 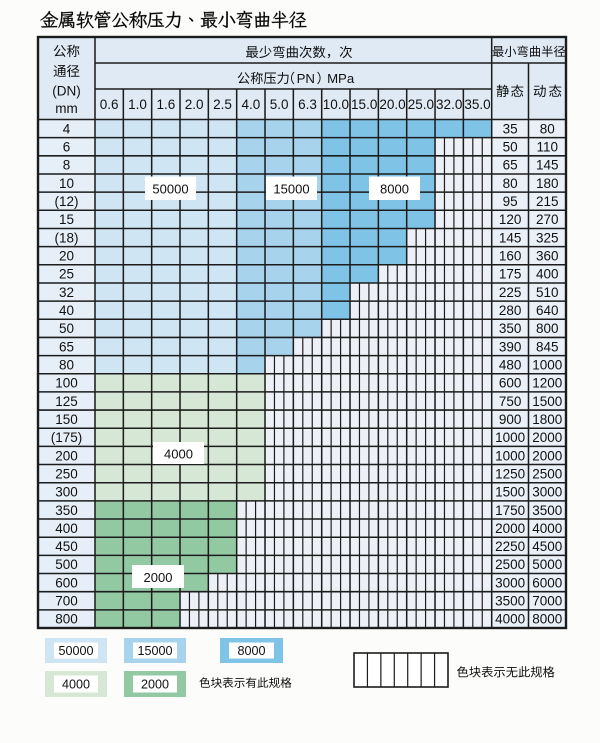 What do you see at coordinates (510, 401) in the screenshot?
I see `svg-text: 750` at bounding box center [510, 401].